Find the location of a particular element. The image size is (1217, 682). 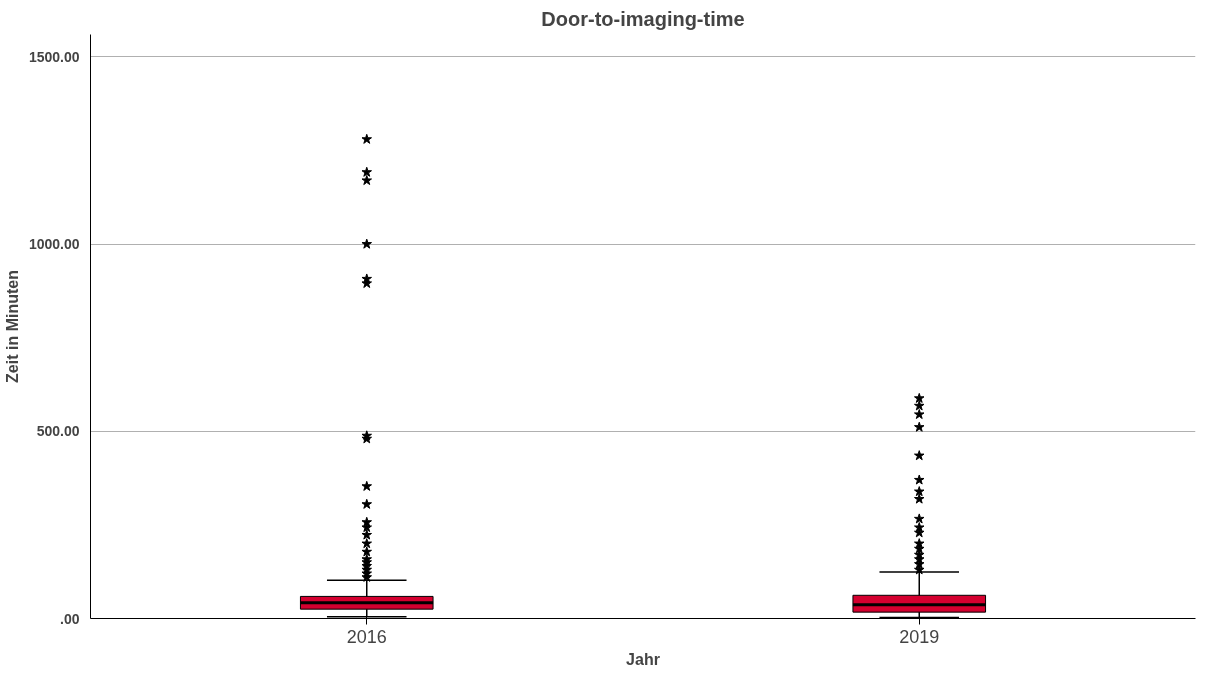

y-tick-label: 1500.00 is located at coordinates (54, 56).